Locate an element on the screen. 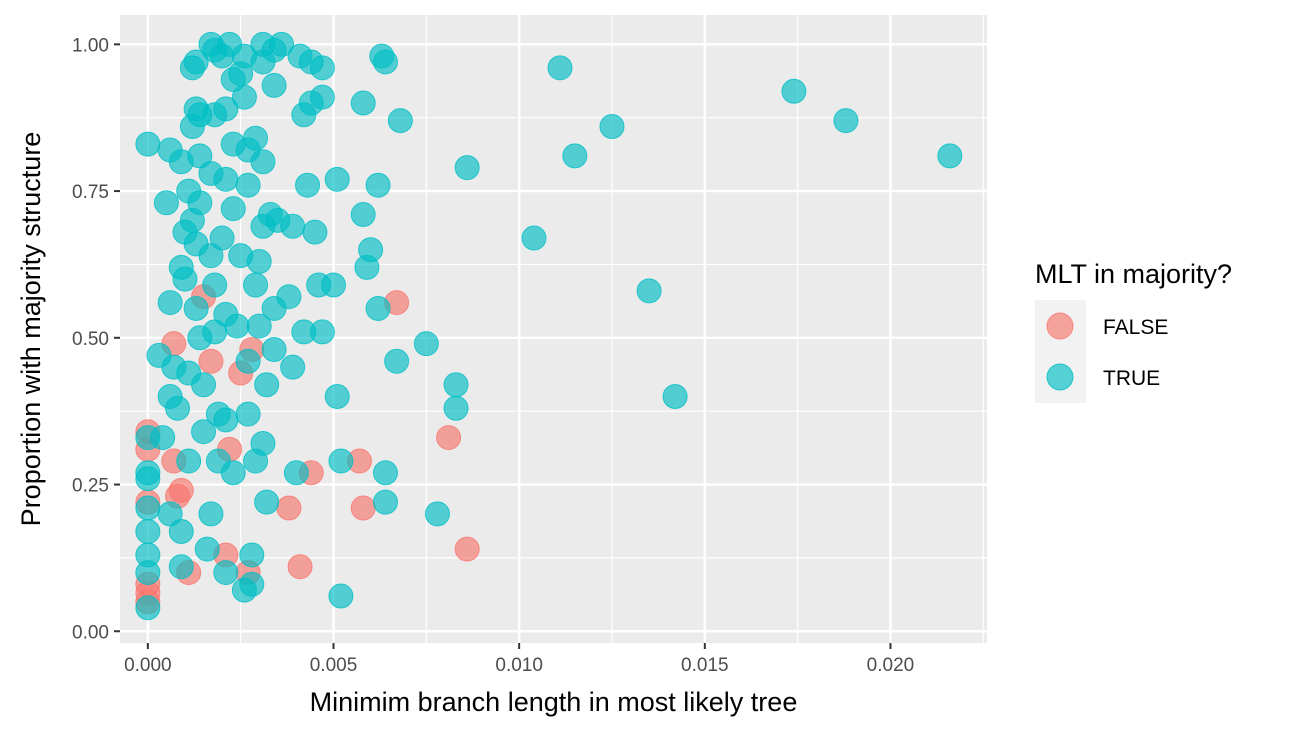  y-tick-label: 0.50 is located at coordinates (90, 339).